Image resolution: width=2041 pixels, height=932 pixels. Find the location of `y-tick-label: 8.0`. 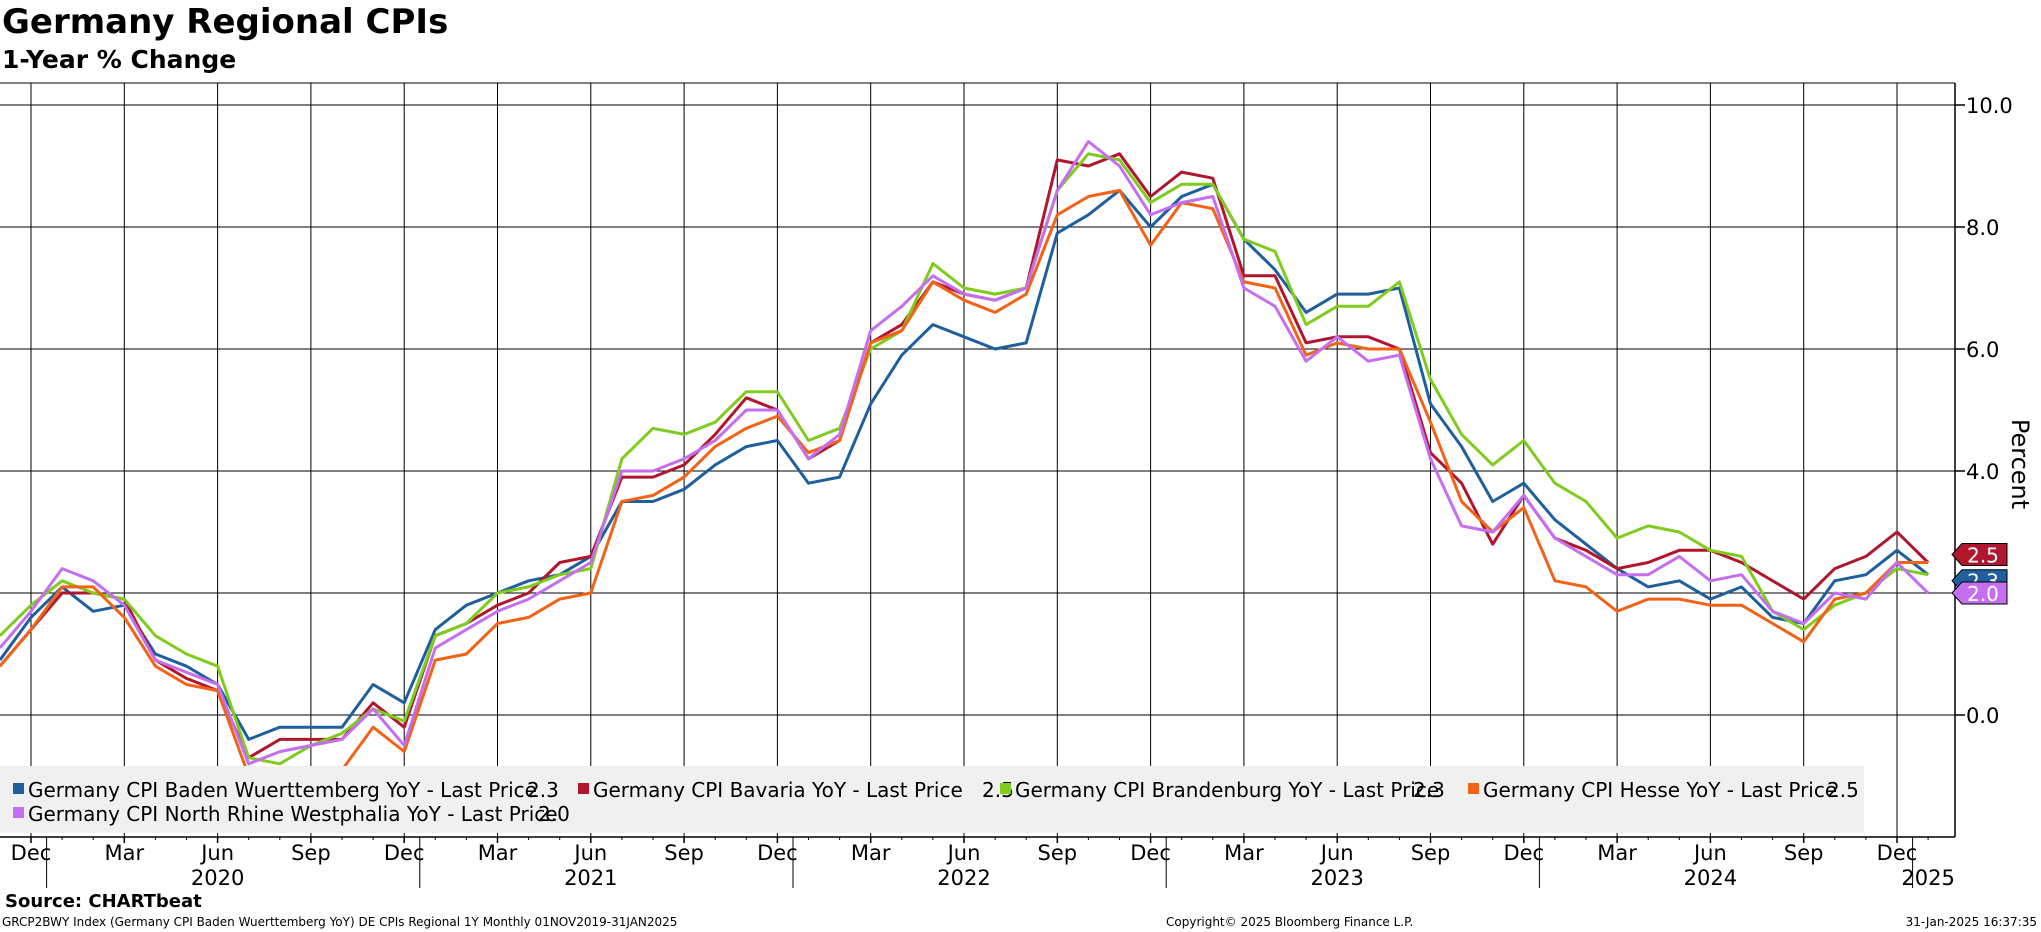

y-tick-label: 8.0 is located at coordinates (1982, 228).